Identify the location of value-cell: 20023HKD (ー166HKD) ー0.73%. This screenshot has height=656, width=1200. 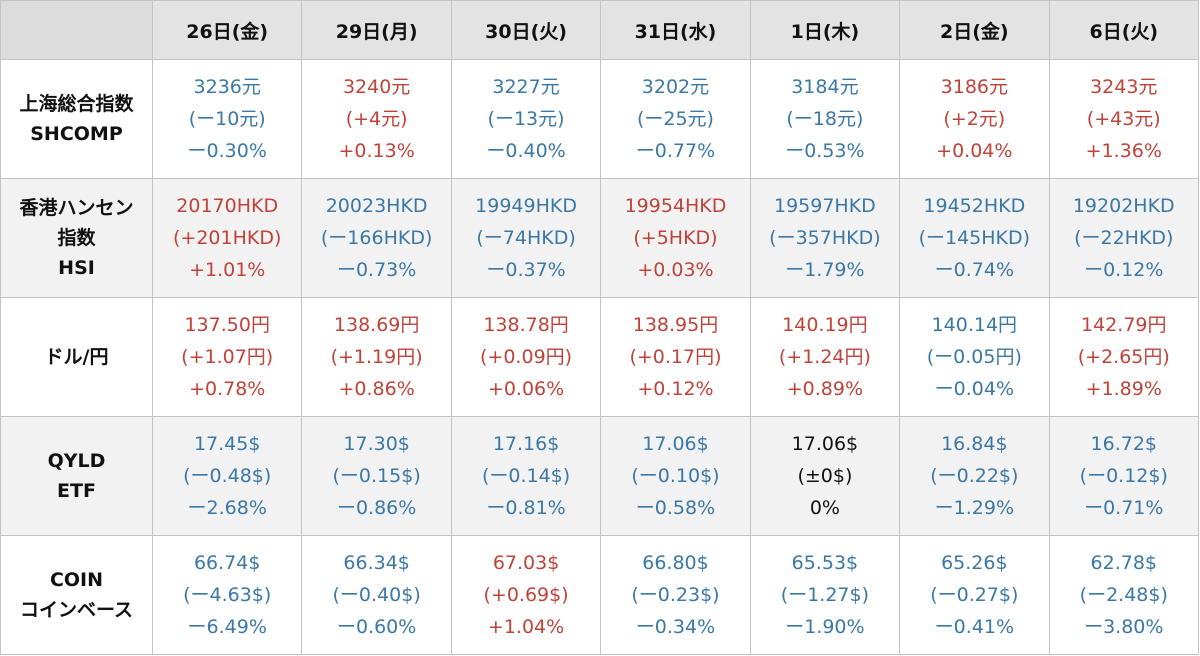
(376, 238).